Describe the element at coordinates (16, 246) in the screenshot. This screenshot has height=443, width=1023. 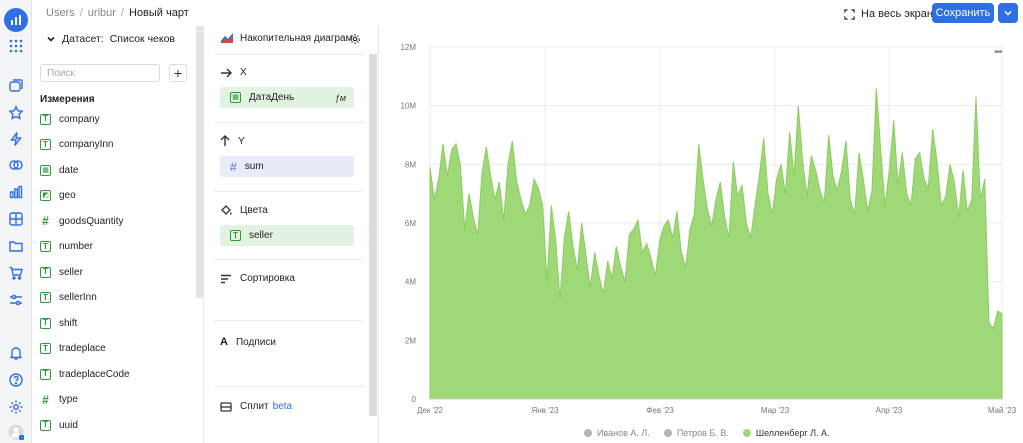
I see `folder-icon` at that location.